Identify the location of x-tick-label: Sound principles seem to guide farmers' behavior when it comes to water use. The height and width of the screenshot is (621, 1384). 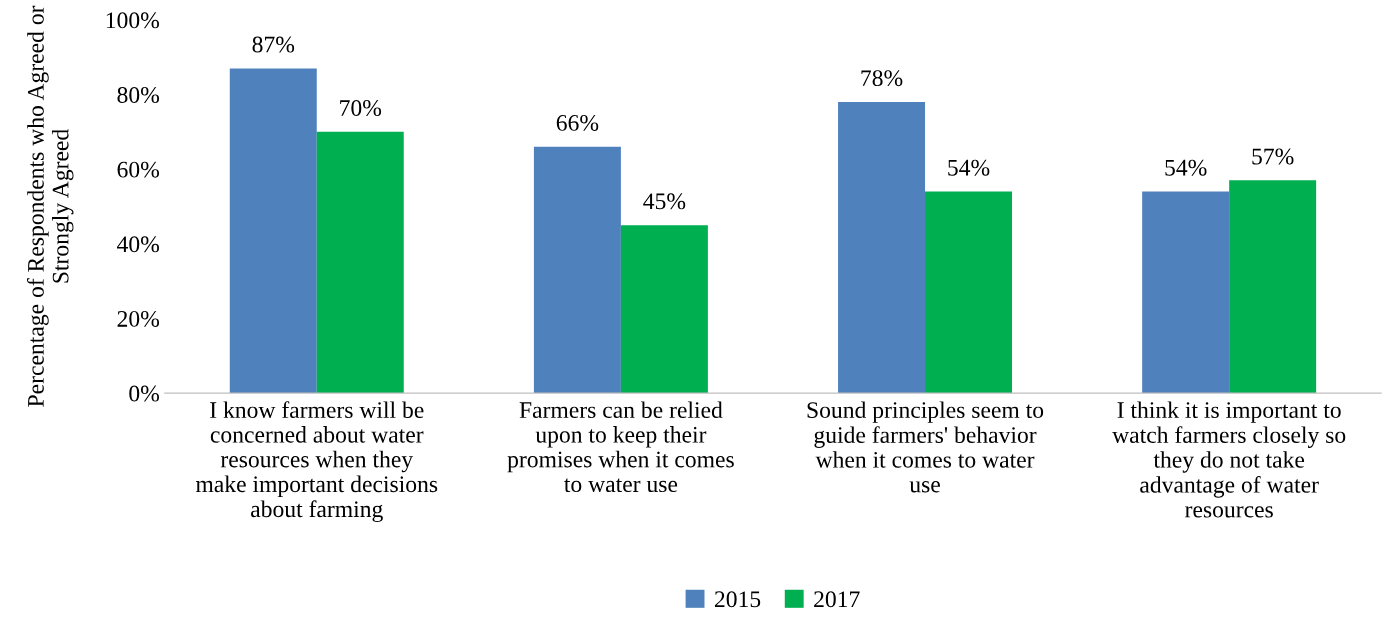
(925, 447).